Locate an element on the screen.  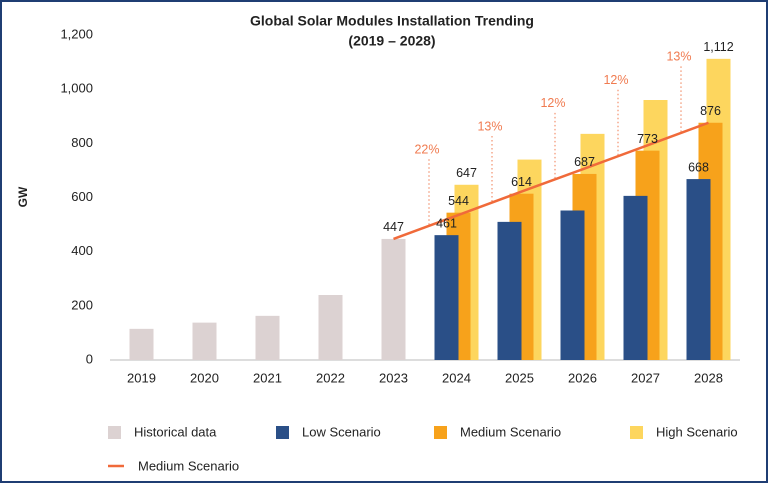
annotation: 22% is located at coordinates (426, 150).